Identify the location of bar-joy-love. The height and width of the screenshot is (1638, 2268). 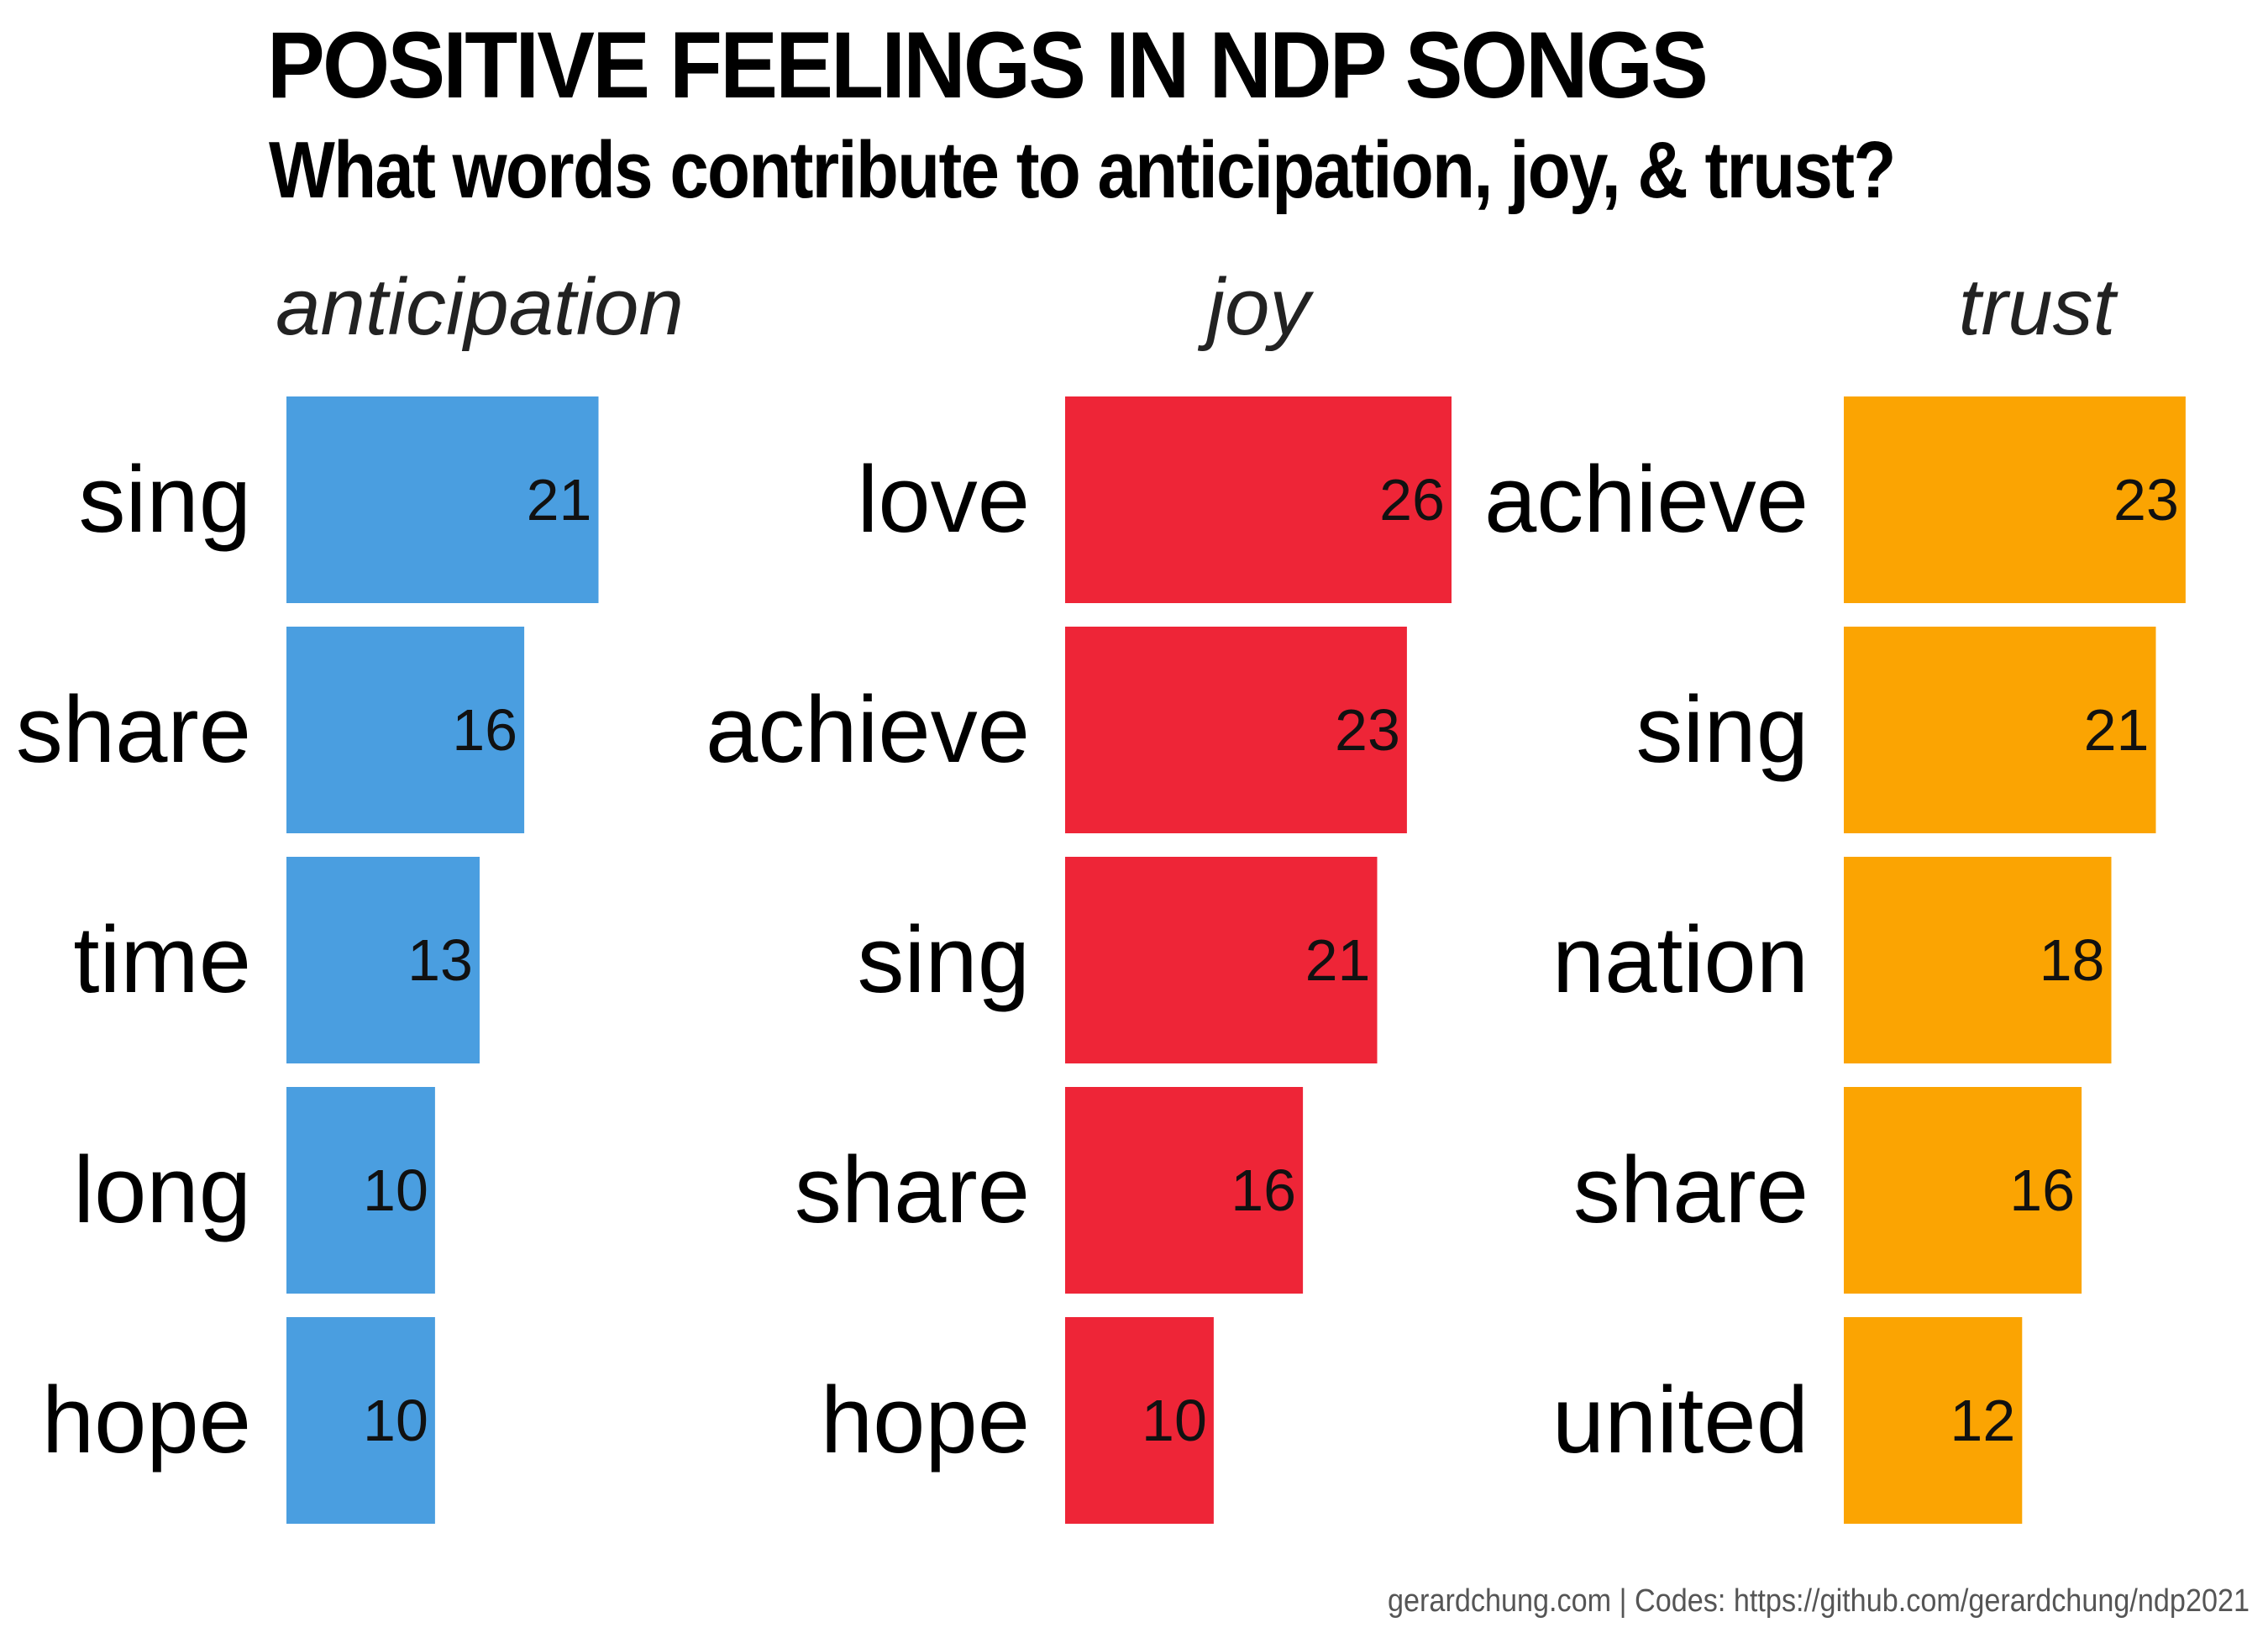
(1258, 499).